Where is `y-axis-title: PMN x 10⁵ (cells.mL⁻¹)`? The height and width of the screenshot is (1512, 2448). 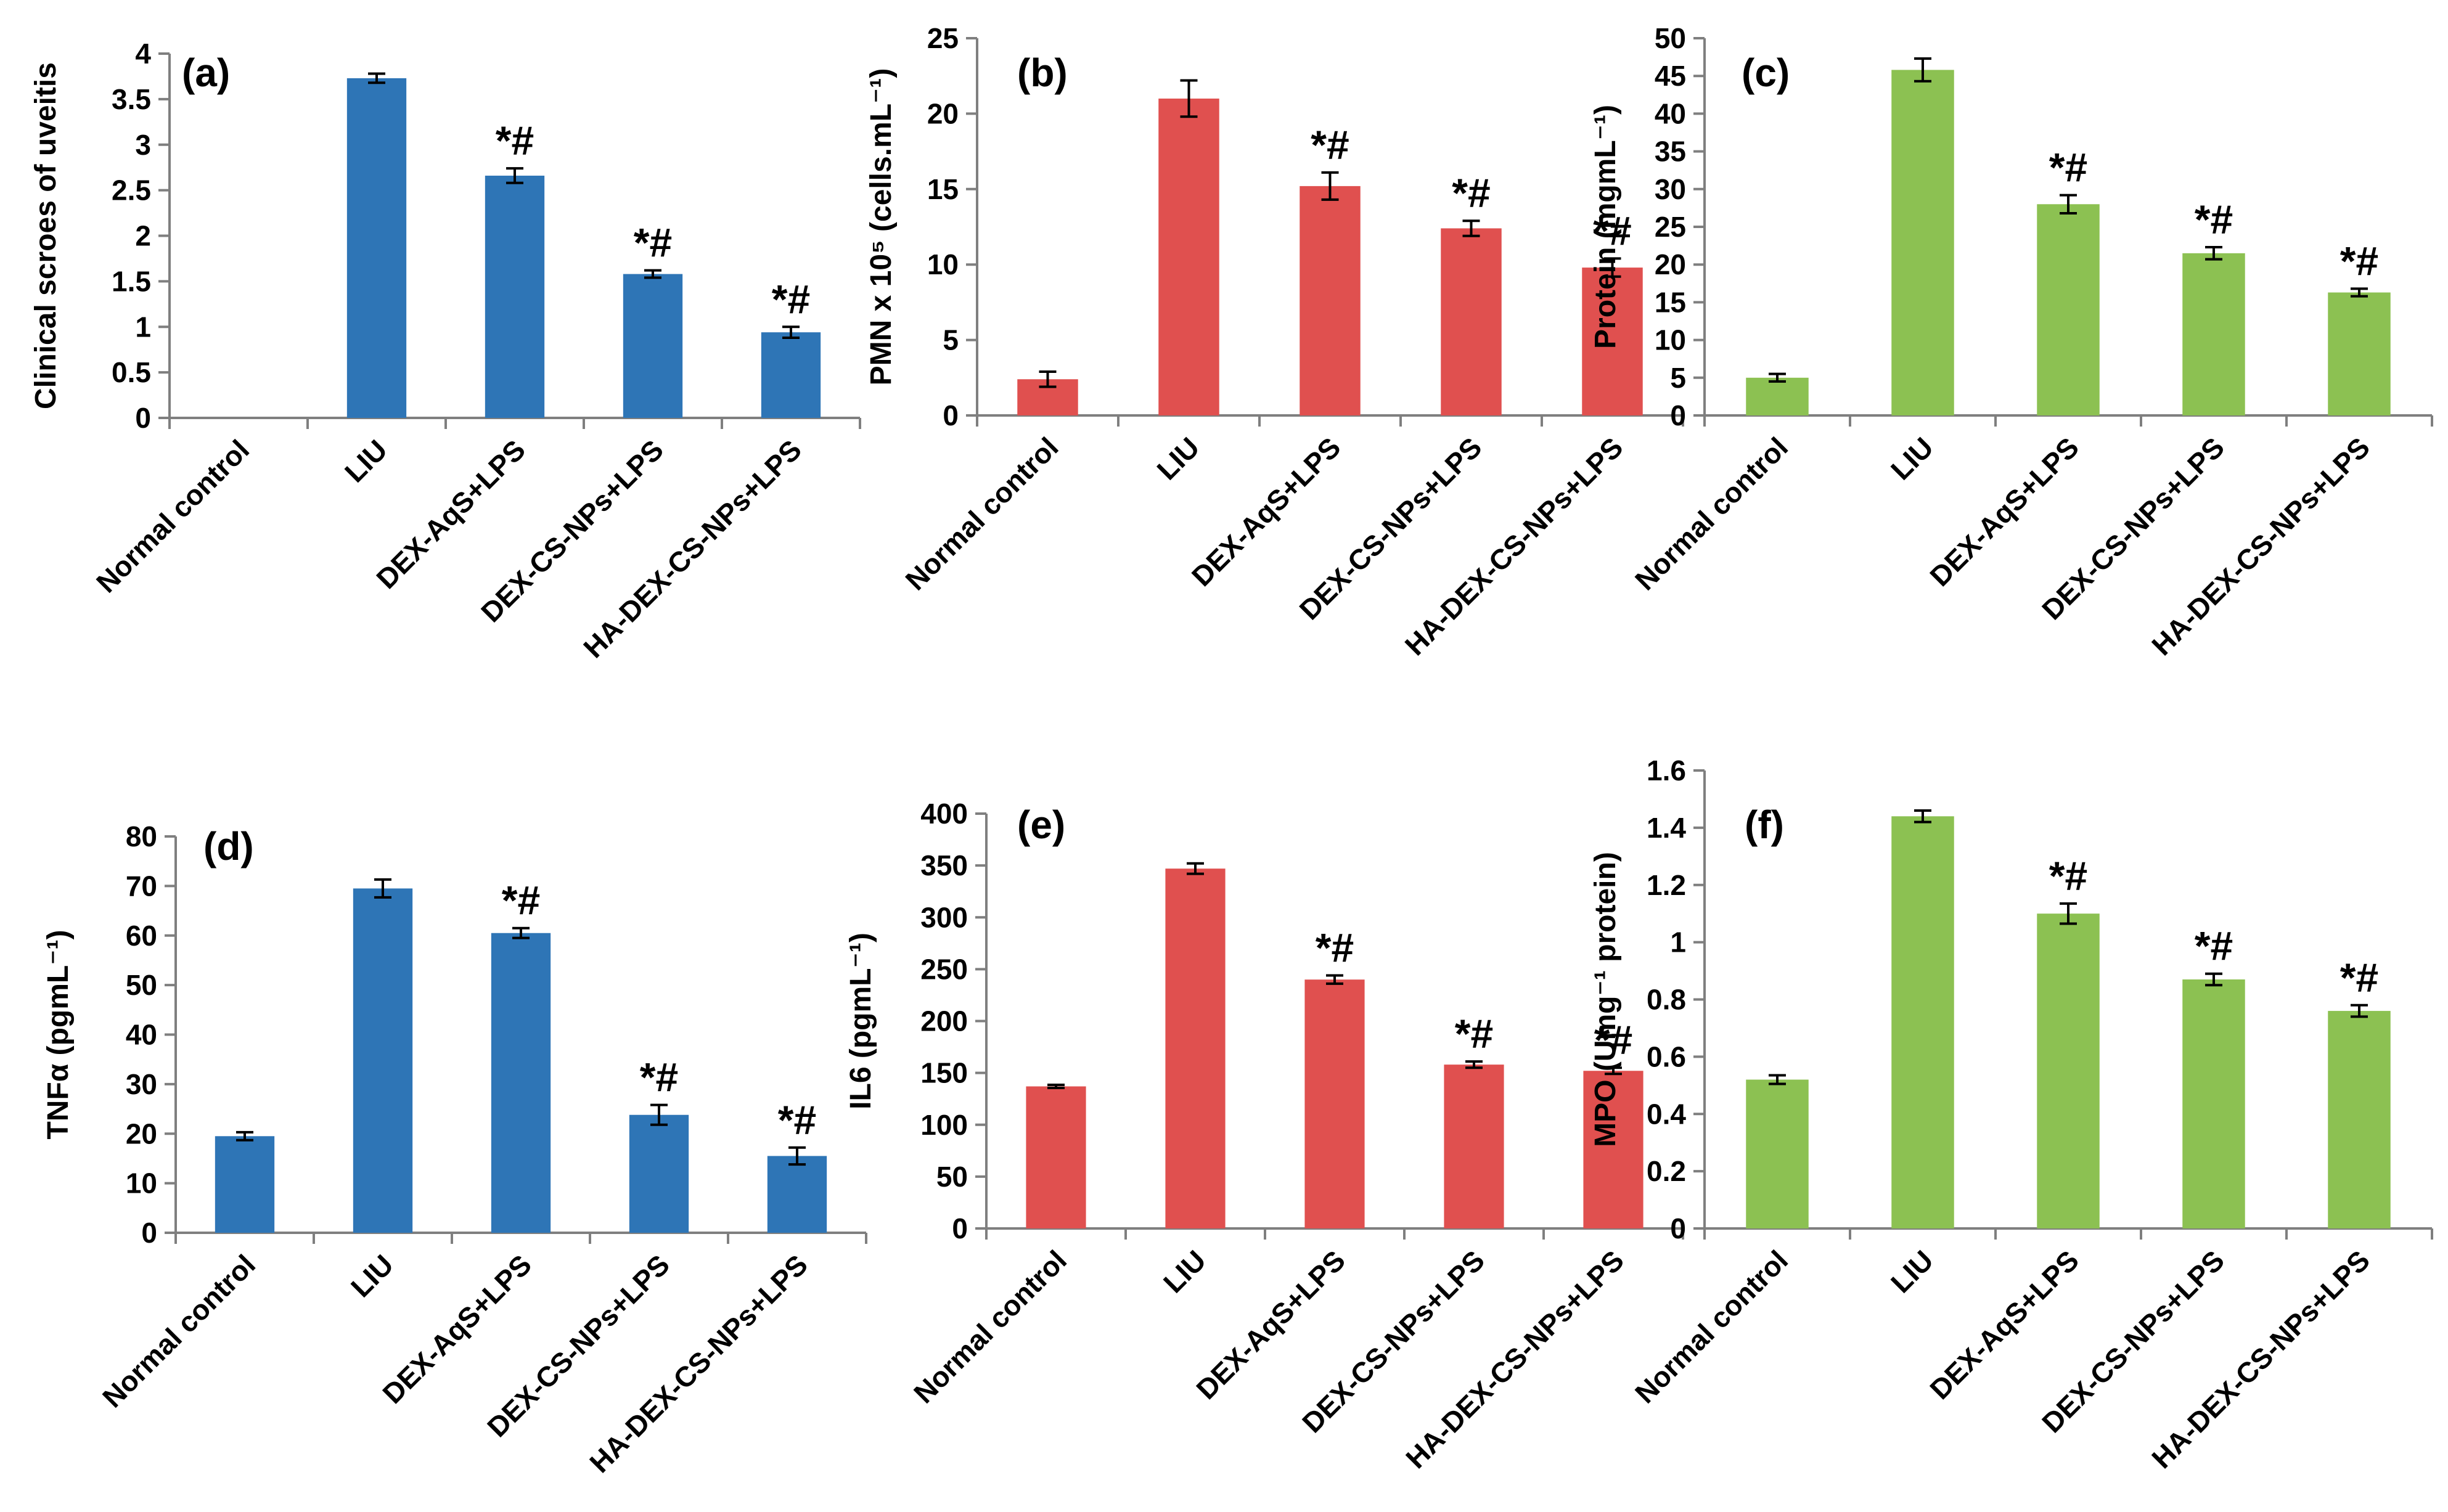 y-axis-title: PMN x 10⁵ (cells.mL⁻¹) is located at coordinates (881, 227).